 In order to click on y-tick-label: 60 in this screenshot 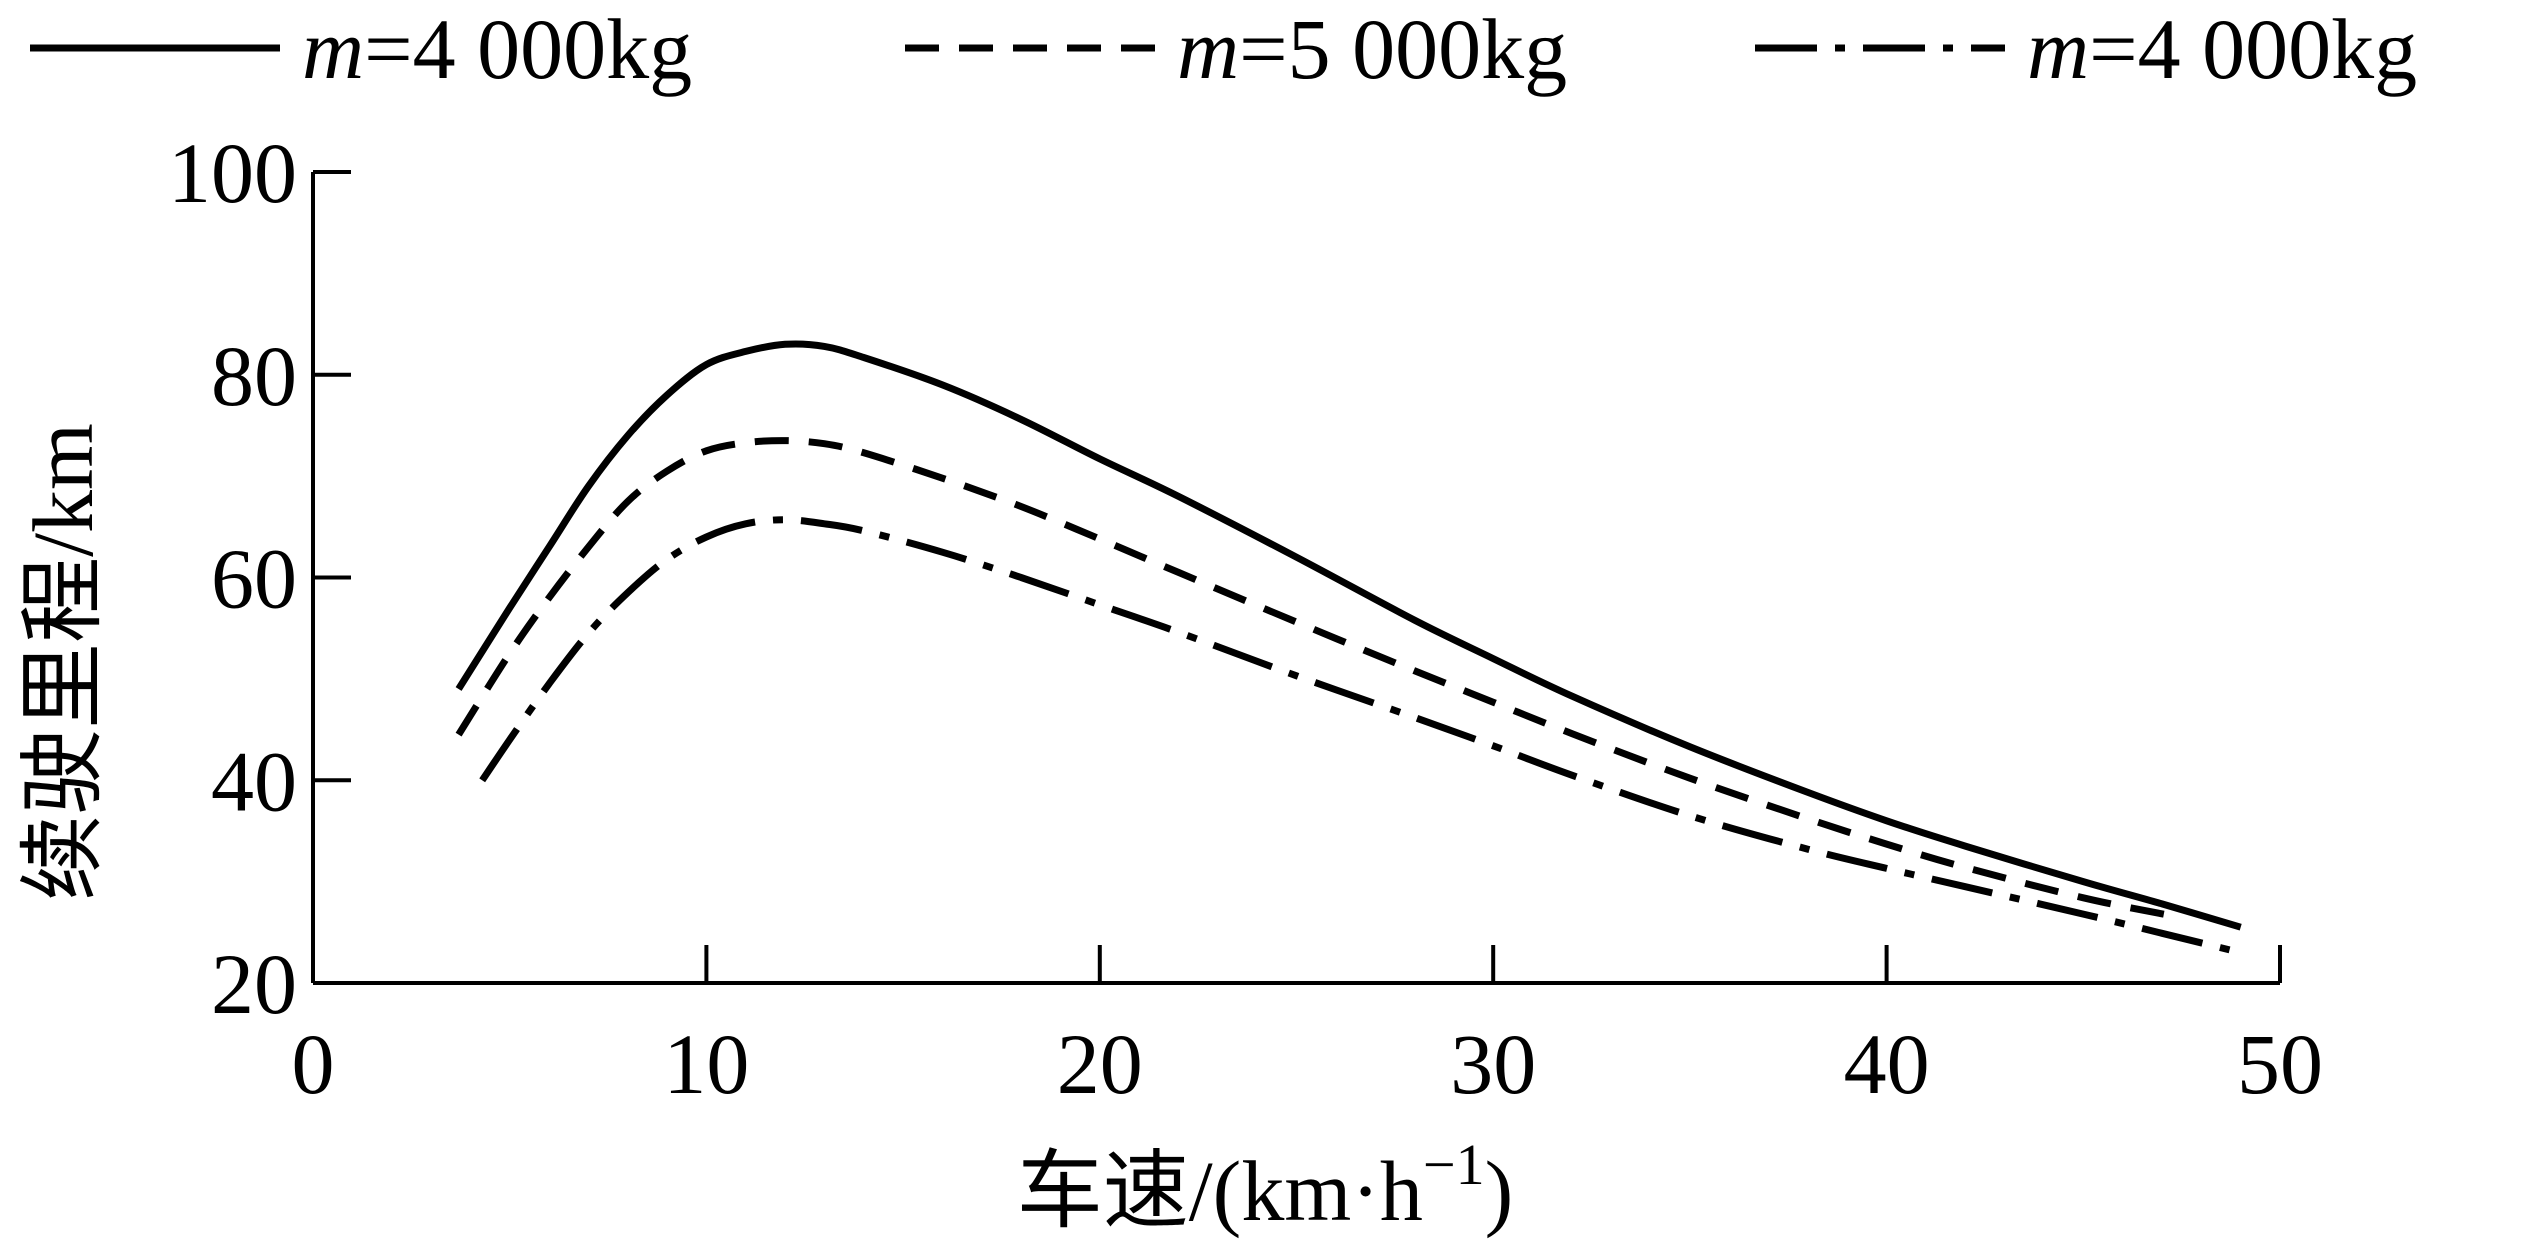, I will do `click(254, 579)`.